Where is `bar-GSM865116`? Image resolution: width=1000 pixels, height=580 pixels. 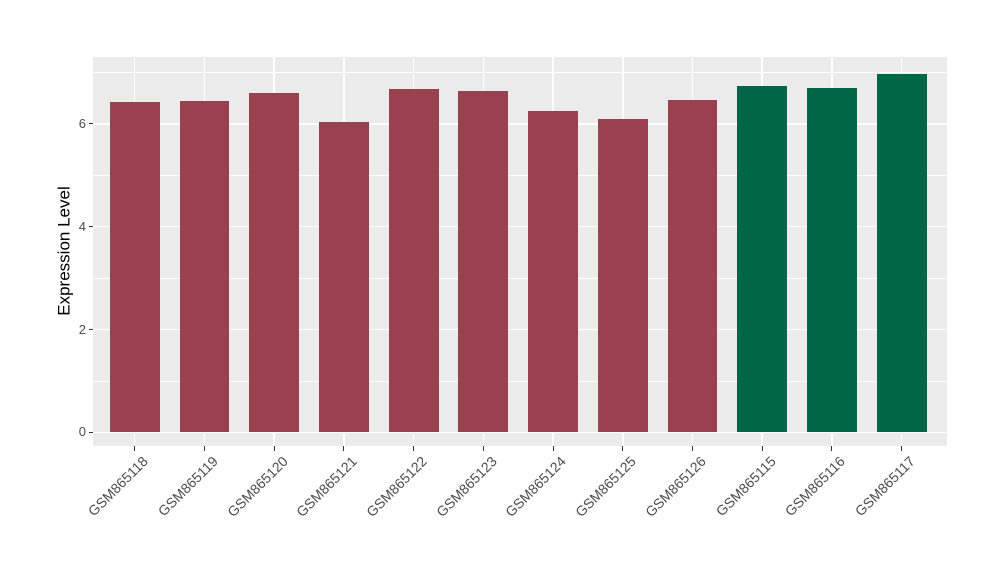 bar-GSM865116 is located at coordinates (832, 260).